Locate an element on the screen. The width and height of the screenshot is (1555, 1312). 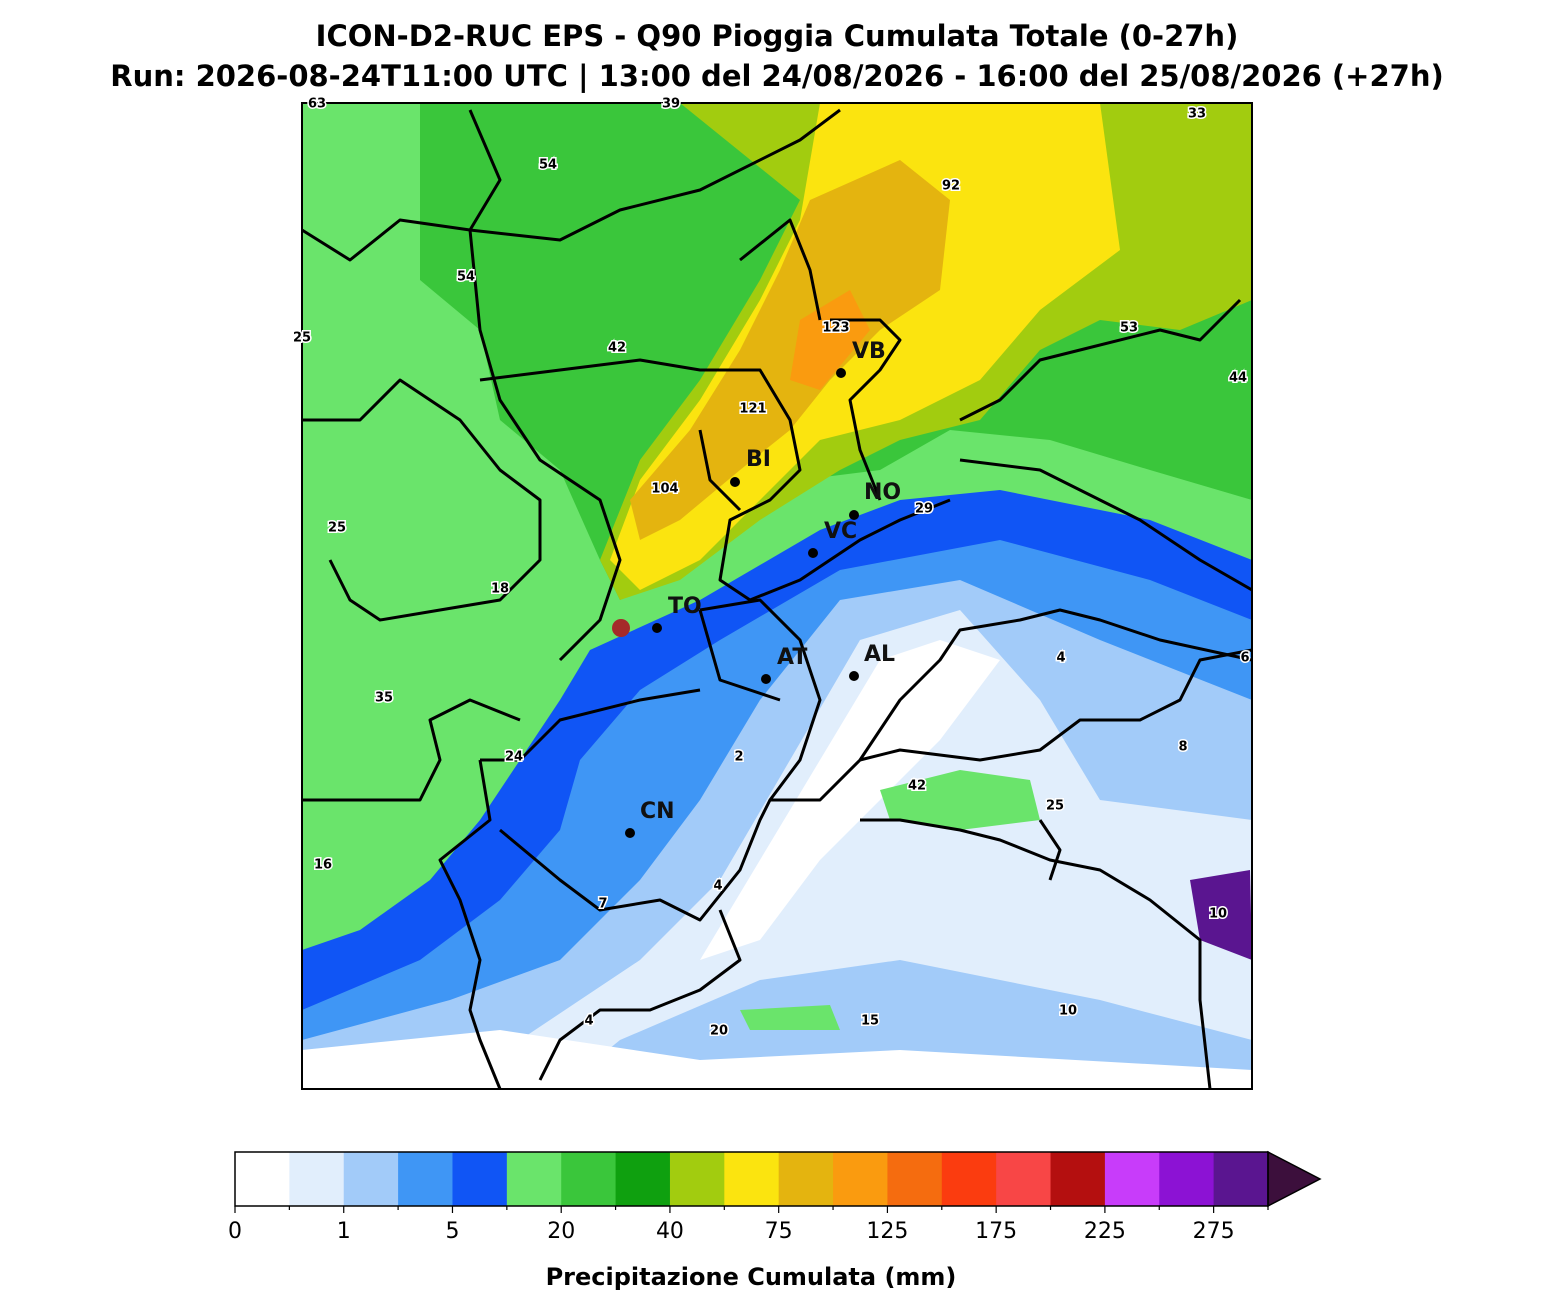
contour-label: 15 is located at coordinates (870, 1021).